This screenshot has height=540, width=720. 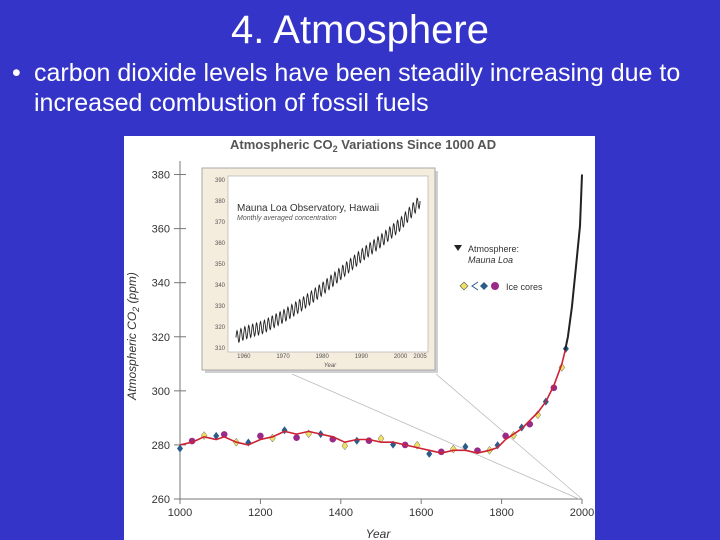 What do you see at coordinates (283, 357) in the screenshot?
I see `inset-x-tick-label-1: 1970` at bounding box center [283, 357].